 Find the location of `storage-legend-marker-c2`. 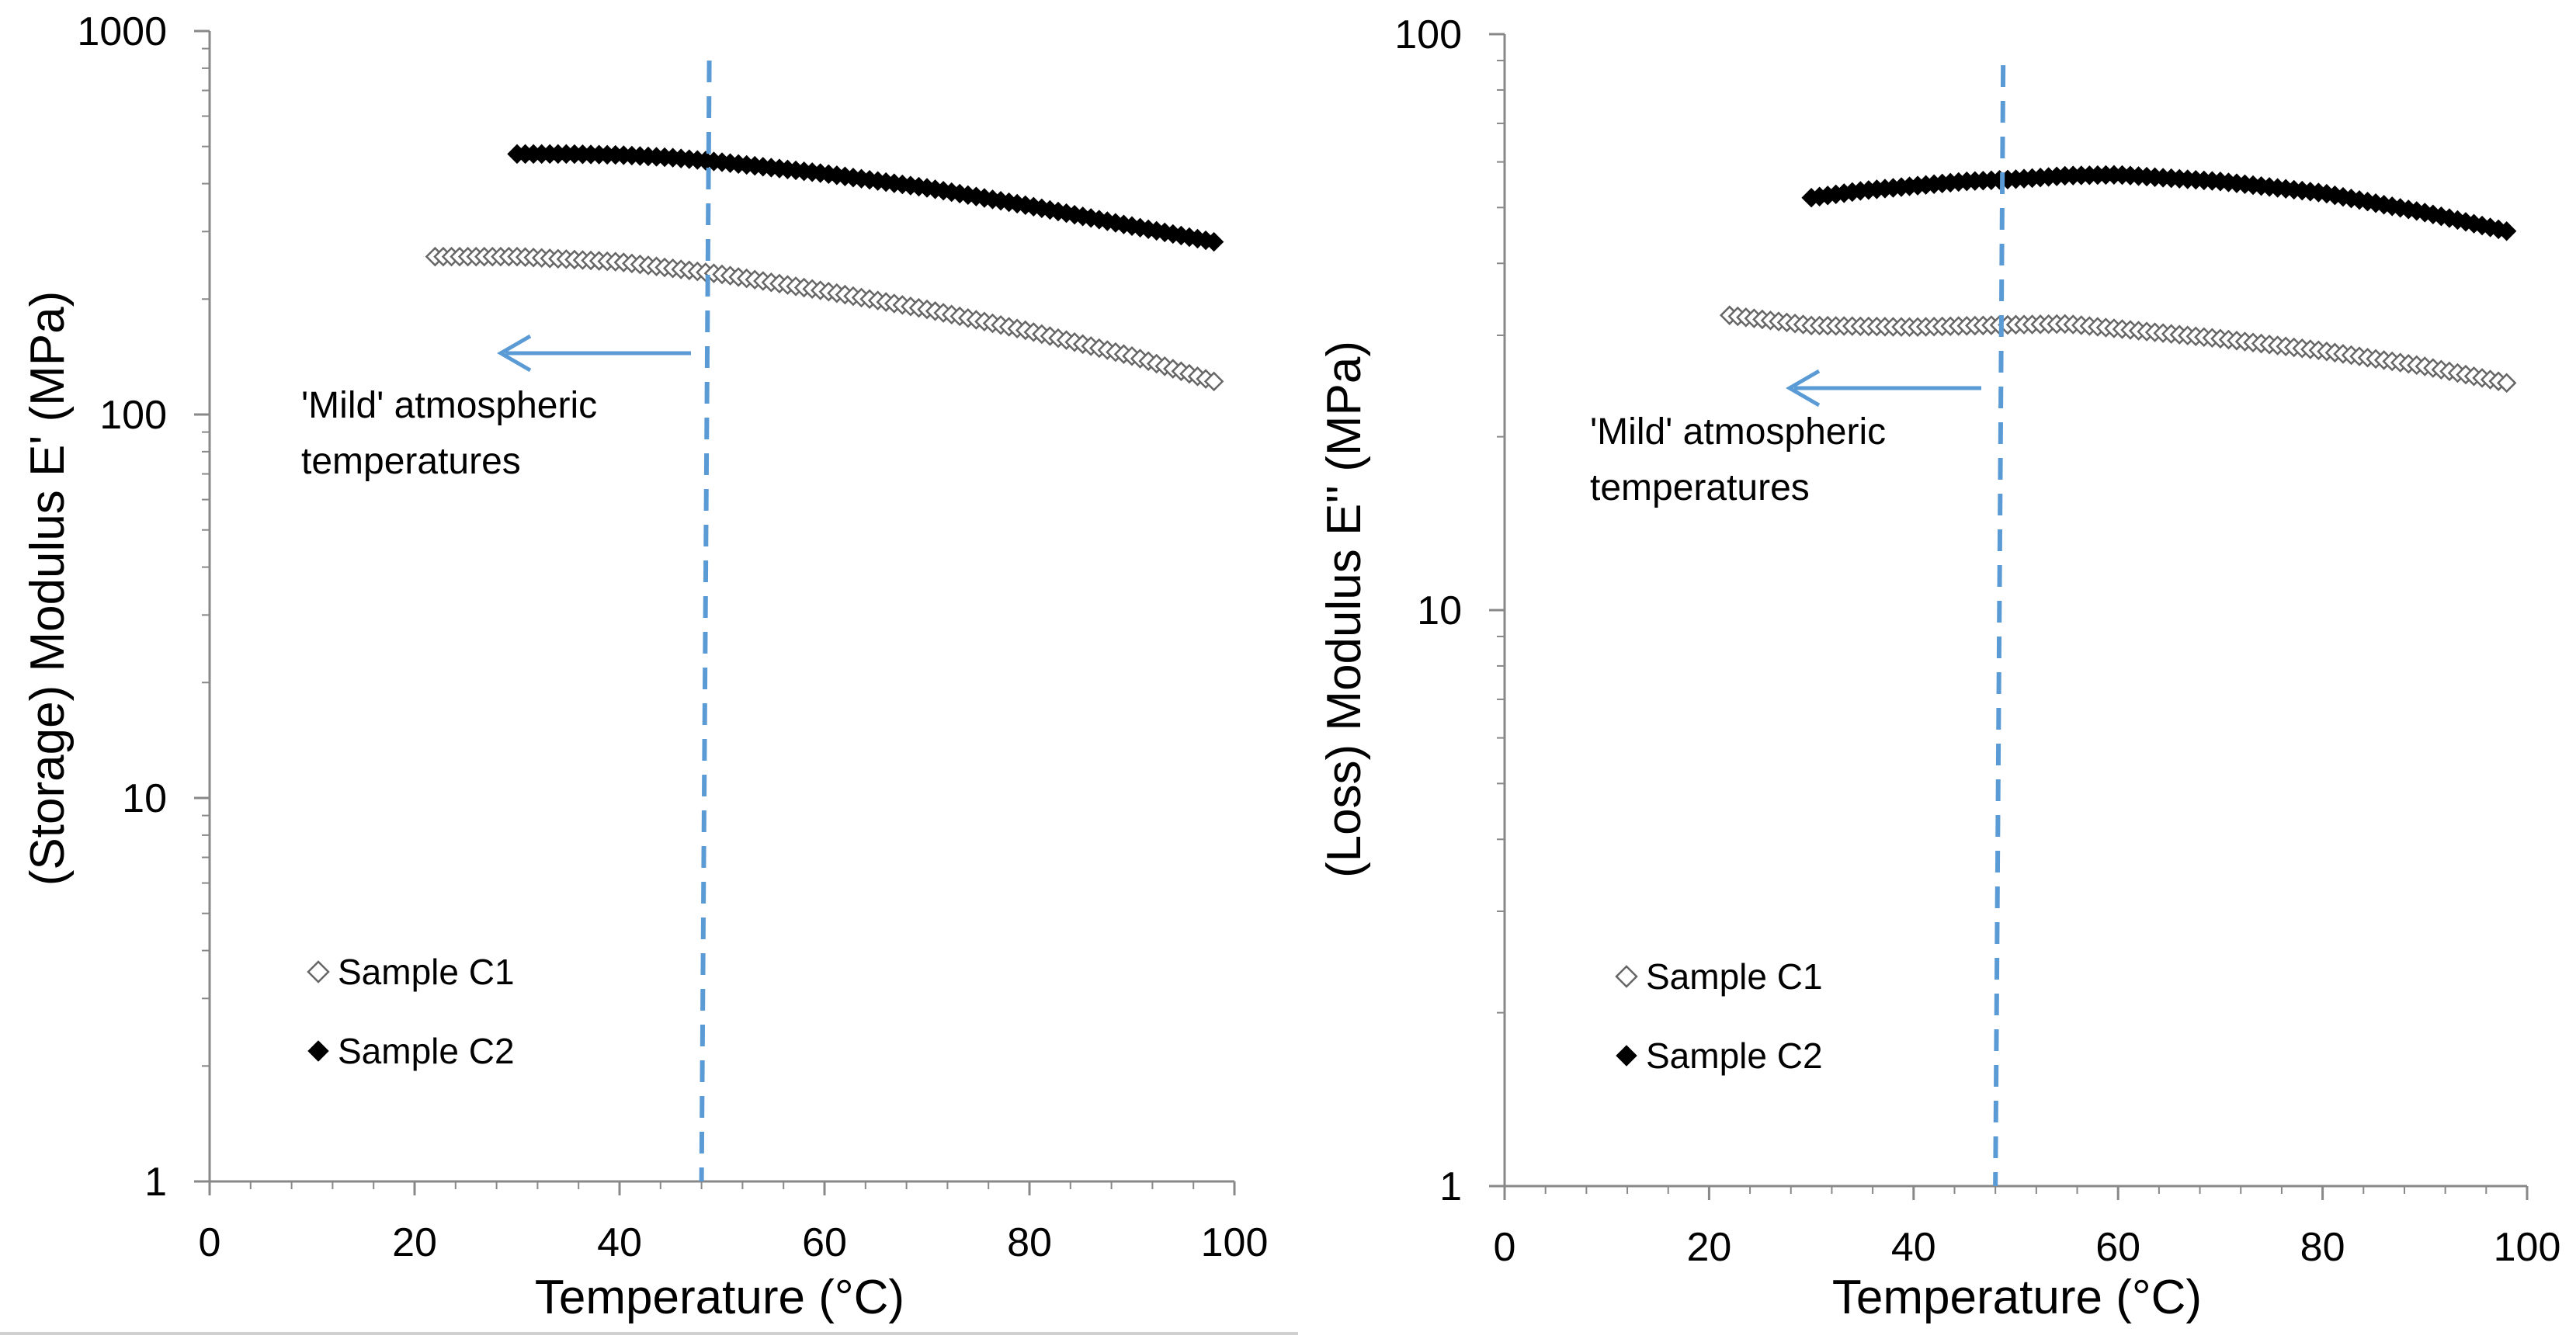

storage-legend-marker-c2 is located at coordinates (318, 1051).